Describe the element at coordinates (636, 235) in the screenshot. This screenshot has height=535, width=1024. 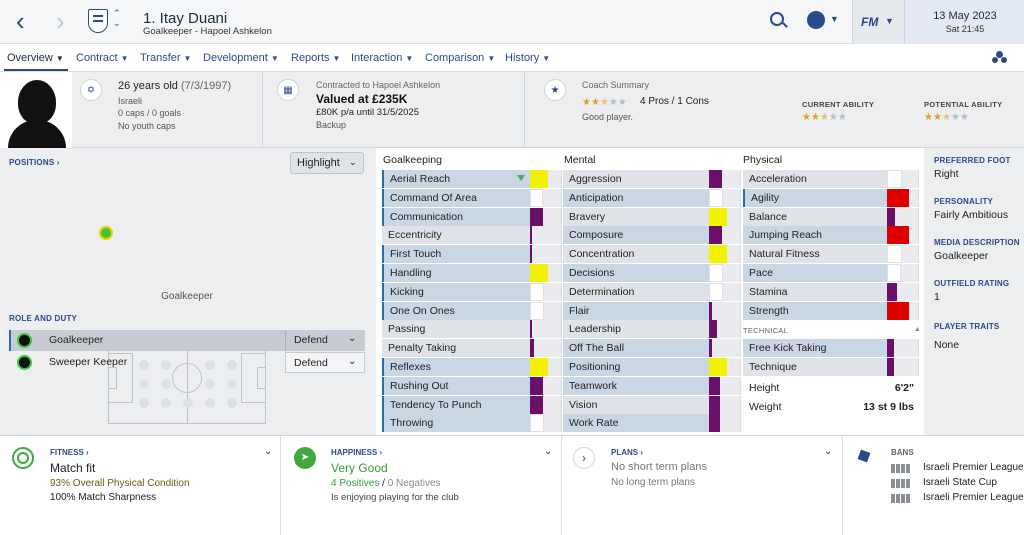
I see `attribute-row: Composure` at that location.